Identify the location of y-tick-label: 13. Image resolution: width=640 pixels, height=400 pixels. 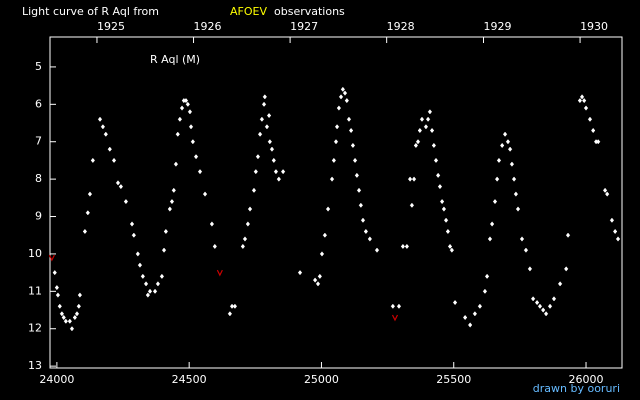
(35, 365).